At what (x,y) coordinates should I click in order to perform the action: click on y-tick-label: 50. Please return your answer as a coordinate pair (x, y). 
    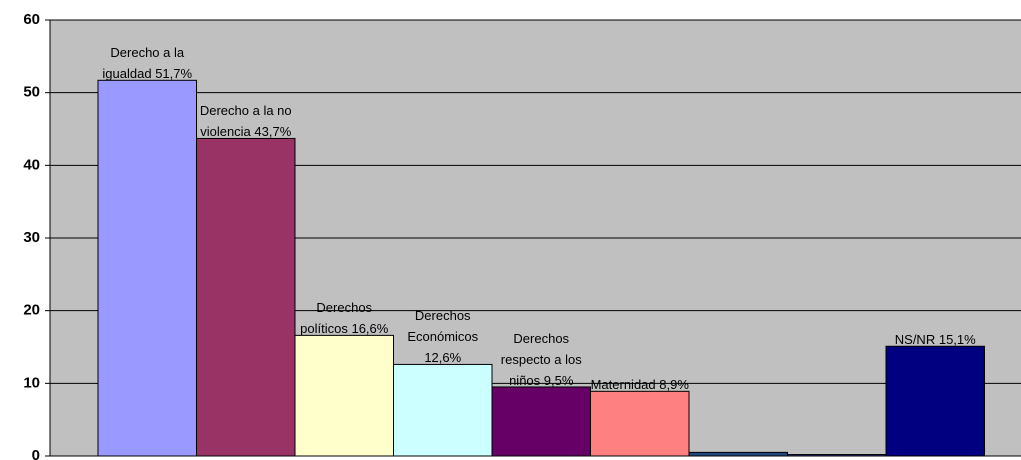
    Looking at the image, I should click on (31, 92).